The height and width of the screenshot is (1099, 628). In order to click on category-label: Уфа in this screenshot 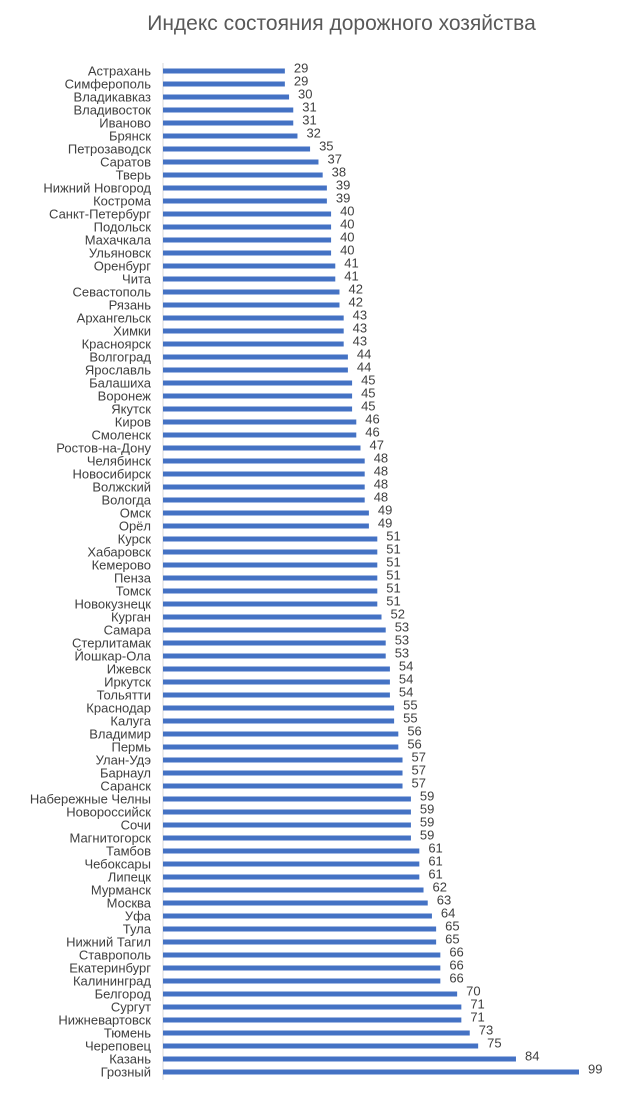, I will do `click(138, 916)`.